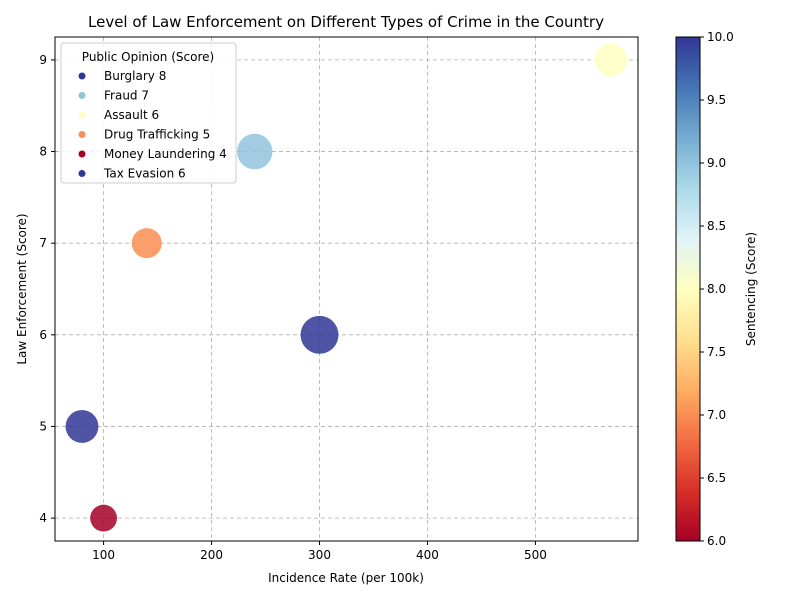 Image resolution: width=800 pixels, height=604 pixels. Describe the element at coordinates (716, 415) in the screenshot. I see `colorbar-tick-label: 7.0` at that location.